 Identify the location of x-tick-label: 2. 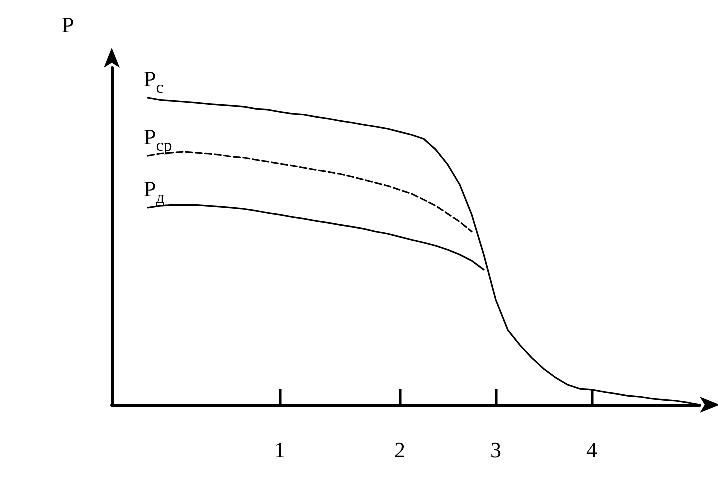
(400, 450).